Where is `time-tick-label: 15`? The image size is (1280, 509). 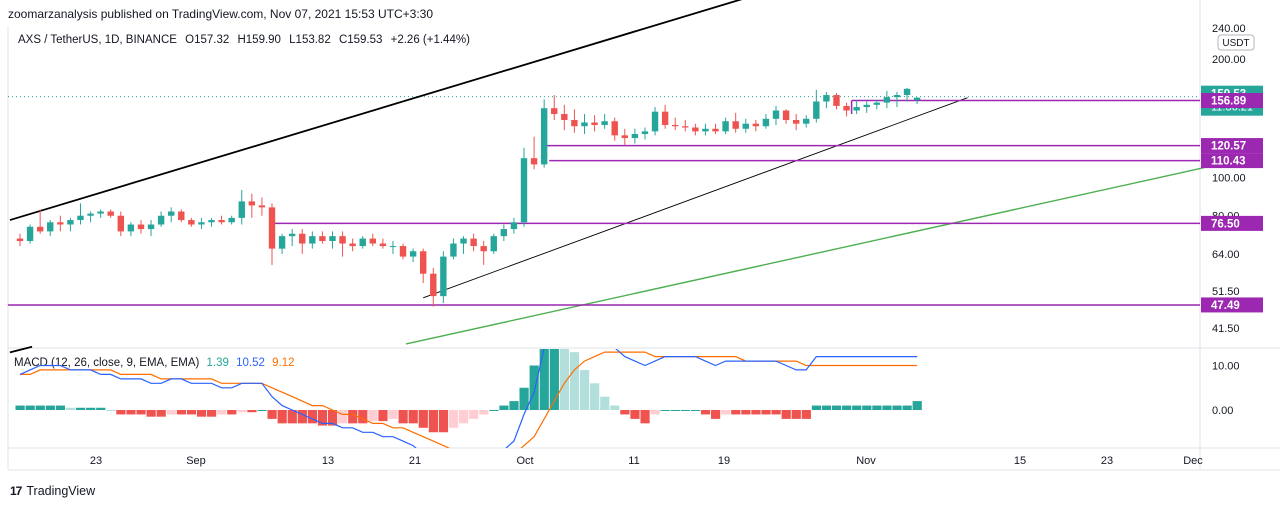
time-tick-label: 15 is located at coordinates (1020, 461).